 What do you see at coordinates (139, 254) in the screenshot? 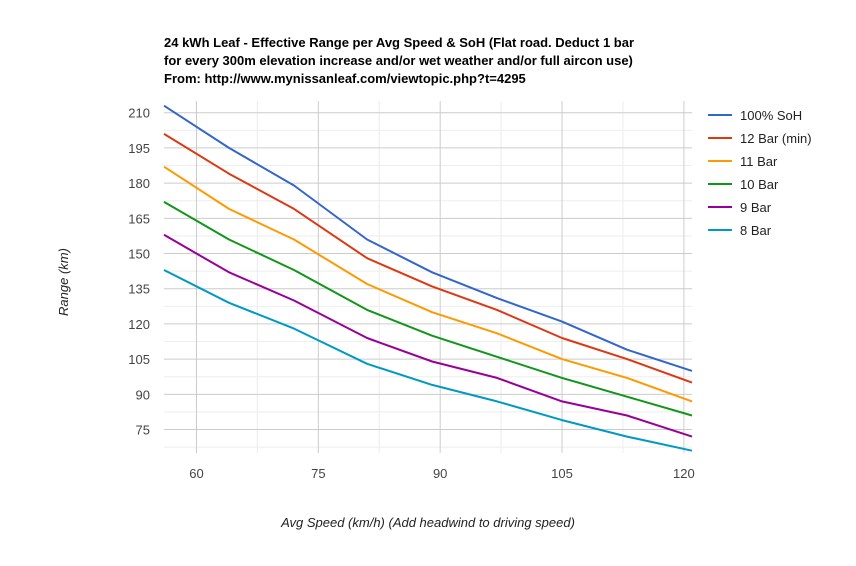
I see `y-tick-label: 150` at bounding box center [139, 254].